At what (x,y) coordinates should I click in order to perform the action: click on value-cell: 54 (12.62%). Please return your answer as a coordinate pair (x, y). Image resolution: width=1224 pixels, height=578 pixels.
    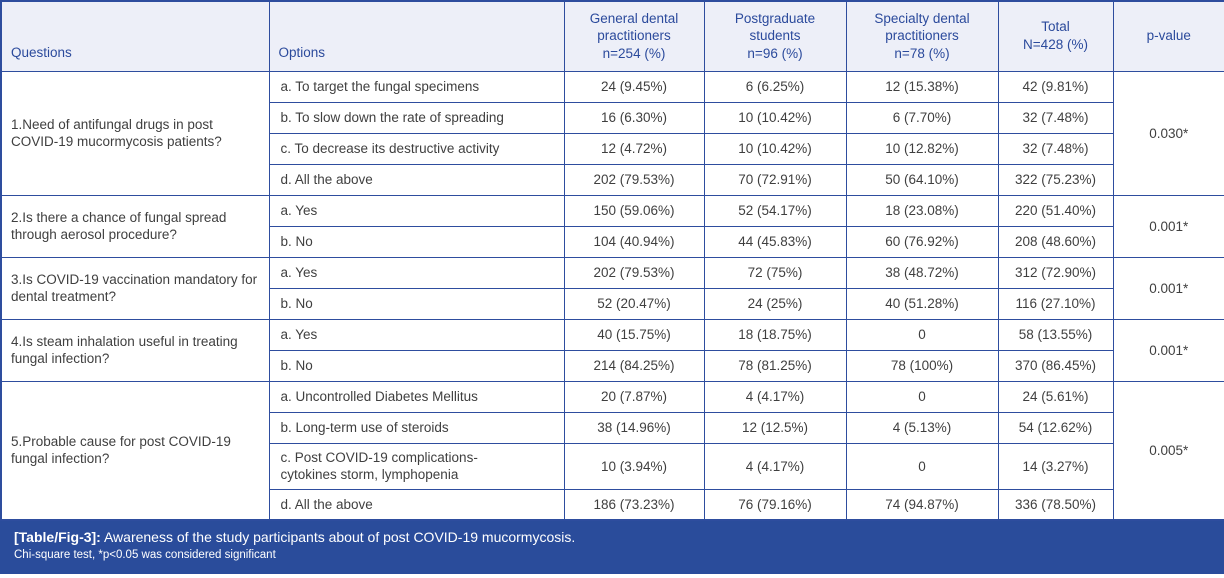
    Looking at the image, I should click on (1055, 427).